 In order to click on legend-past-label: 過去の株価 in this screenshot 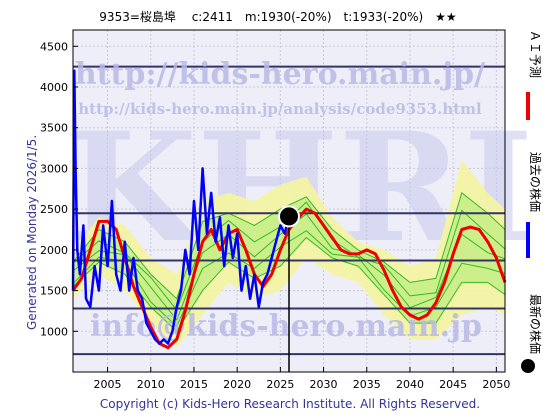, I will do `click(535, 182)`.